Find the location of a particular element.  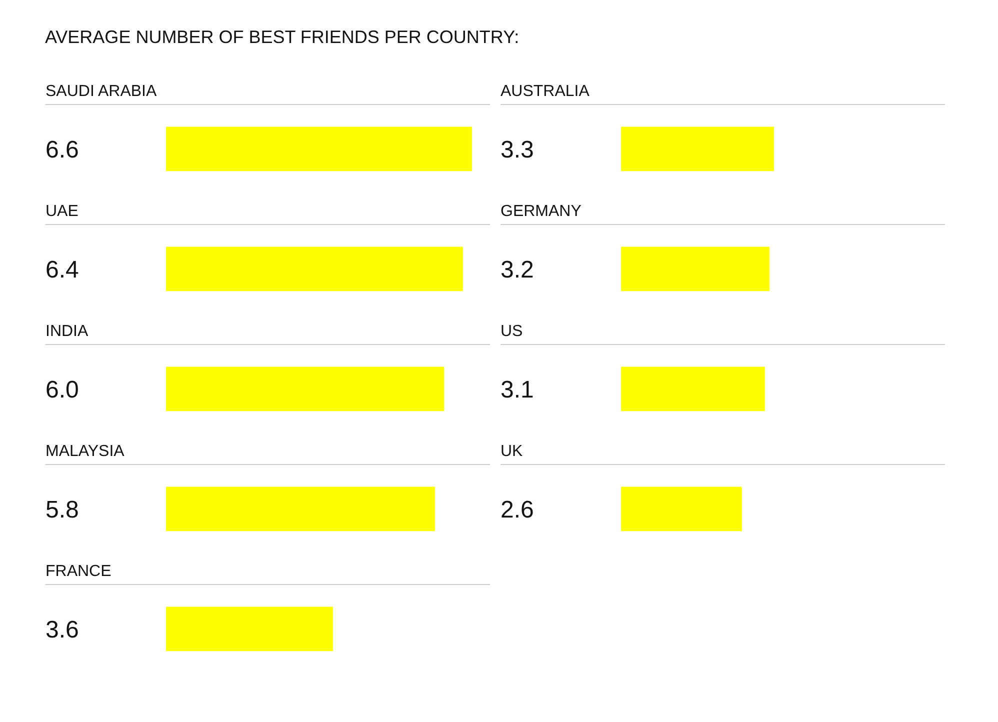

category-label: FRANCE is located at coordinates (79, 571).